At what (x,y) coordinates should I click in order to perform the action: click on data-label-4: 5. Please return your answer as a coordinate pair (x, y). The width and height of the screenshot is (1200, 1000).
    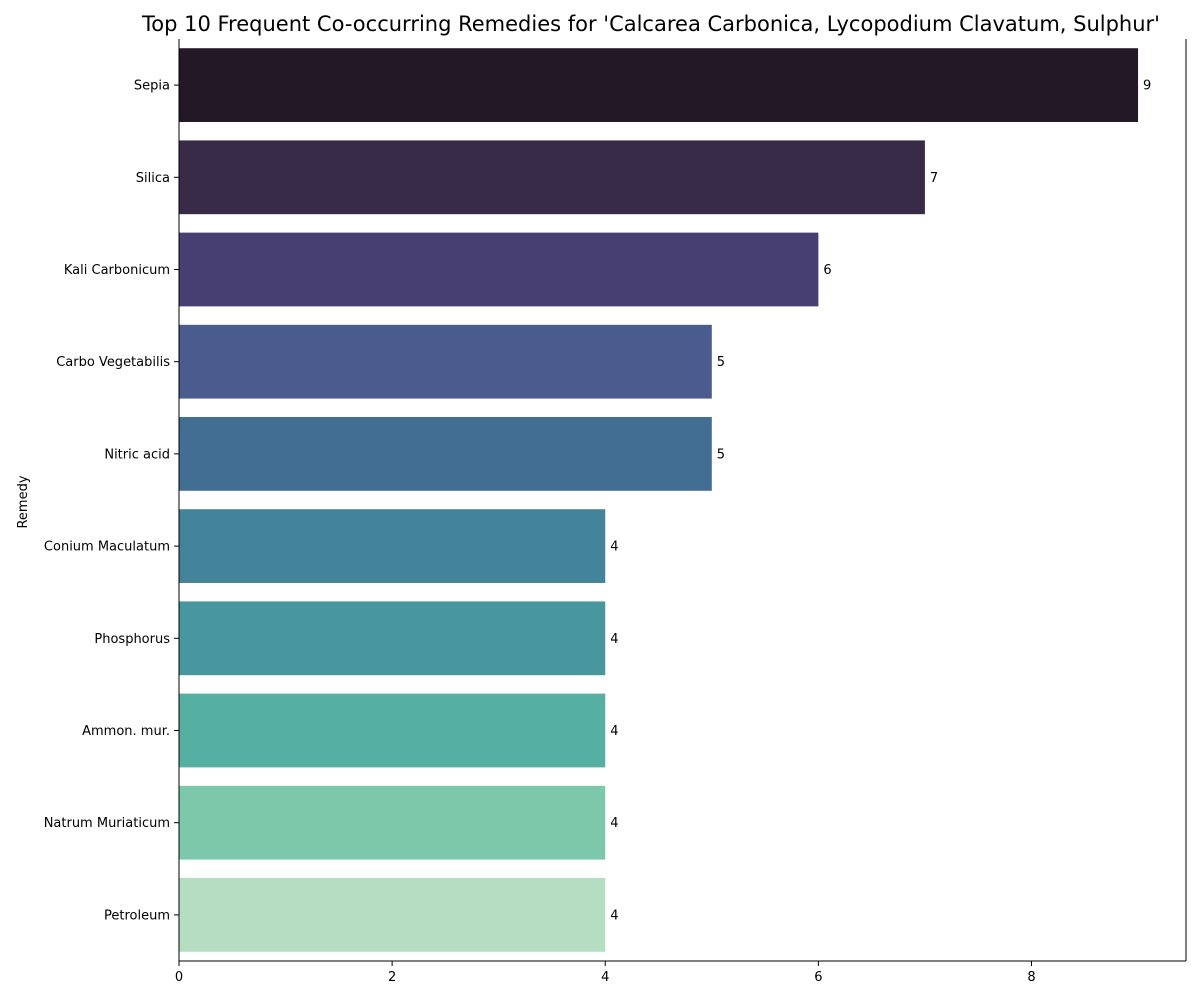
    Looking at the image, I should click on (721, 454).